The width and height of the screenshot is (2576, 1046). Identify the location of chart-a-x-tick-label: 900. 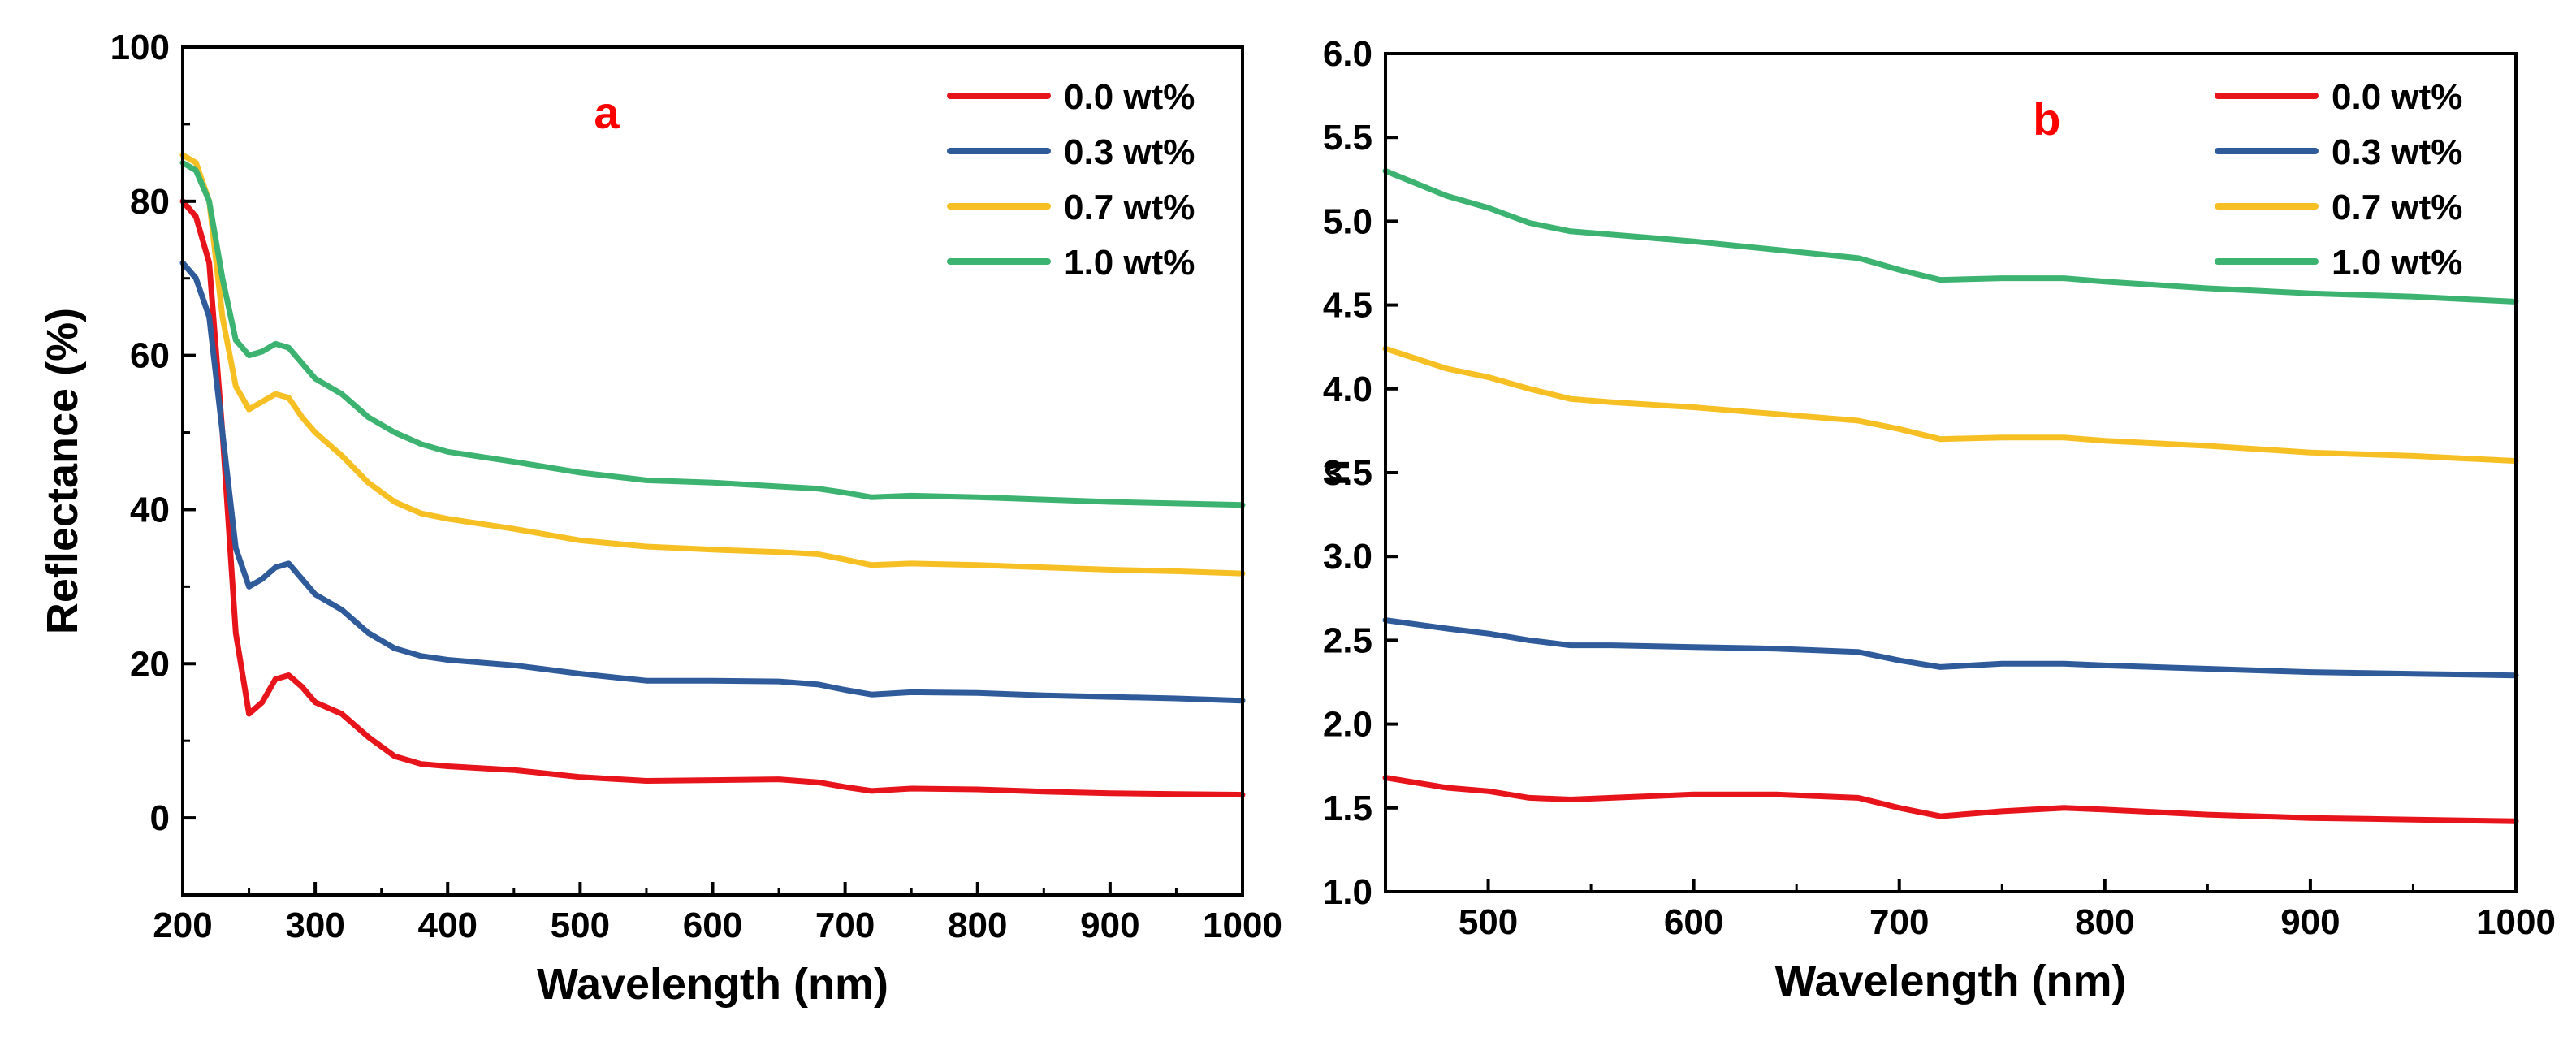
(1109, 925).